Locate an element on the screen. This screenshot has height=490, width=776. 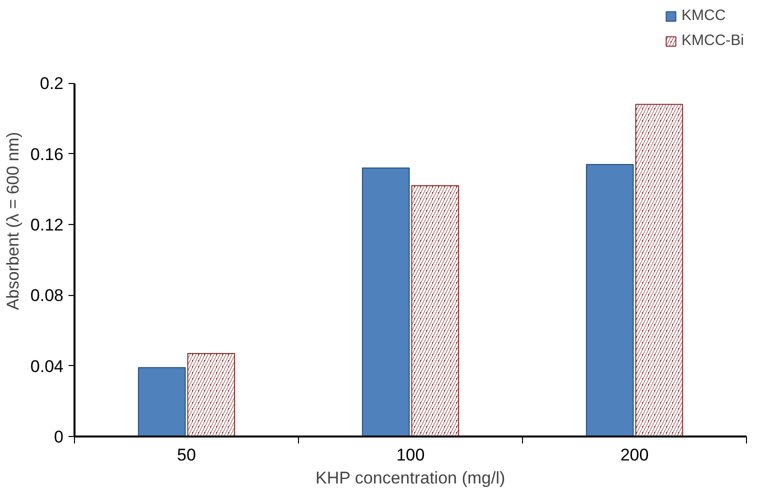
x-axis-title: KHP concentration (mg/l) is located at coordinates (411, 478).